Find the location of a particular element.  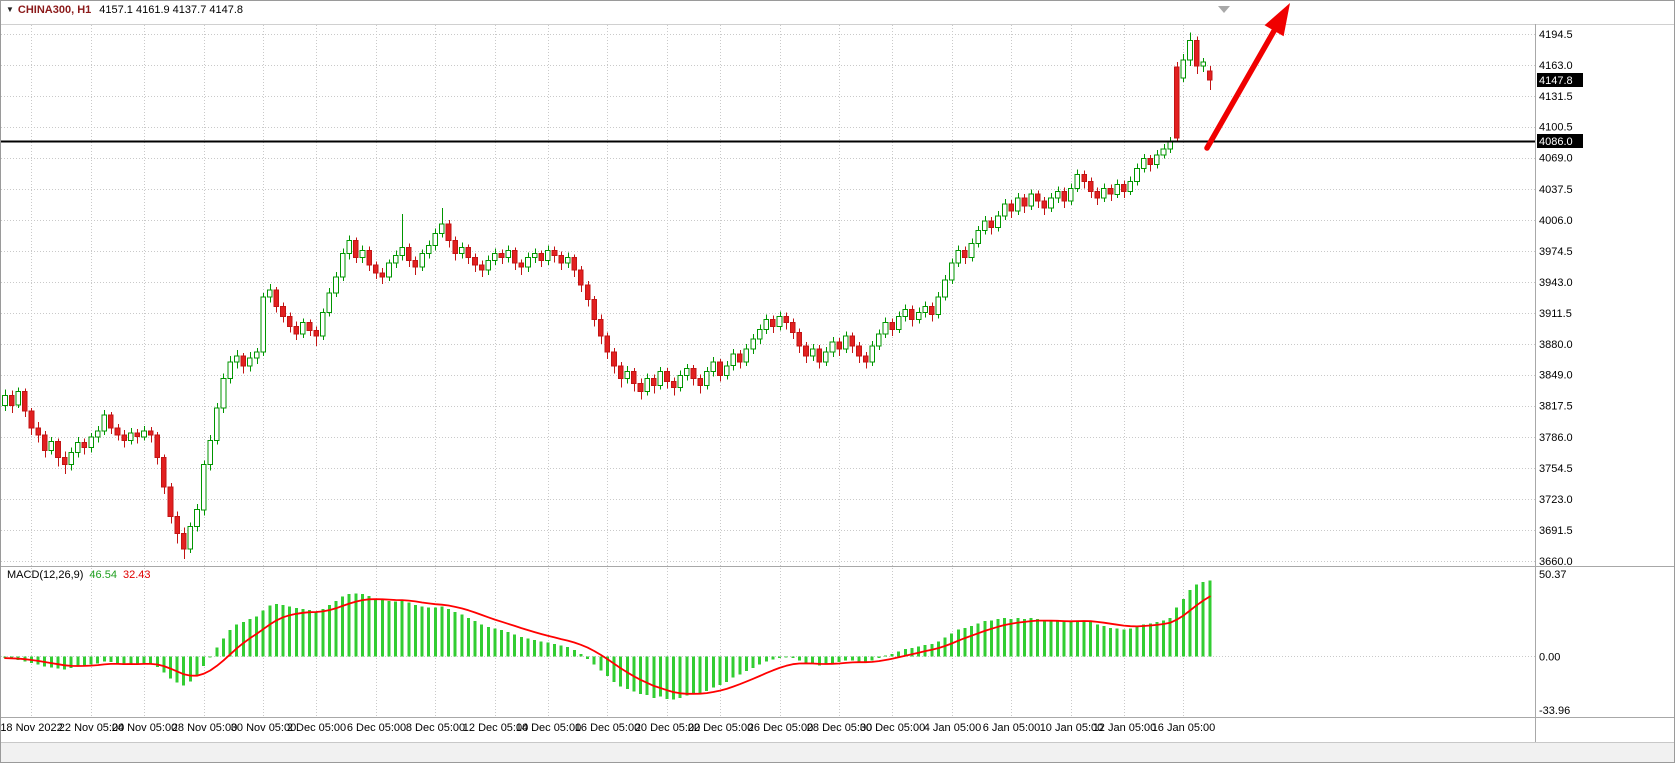

trend-arrow-head is located at coordinates (1277, 20).